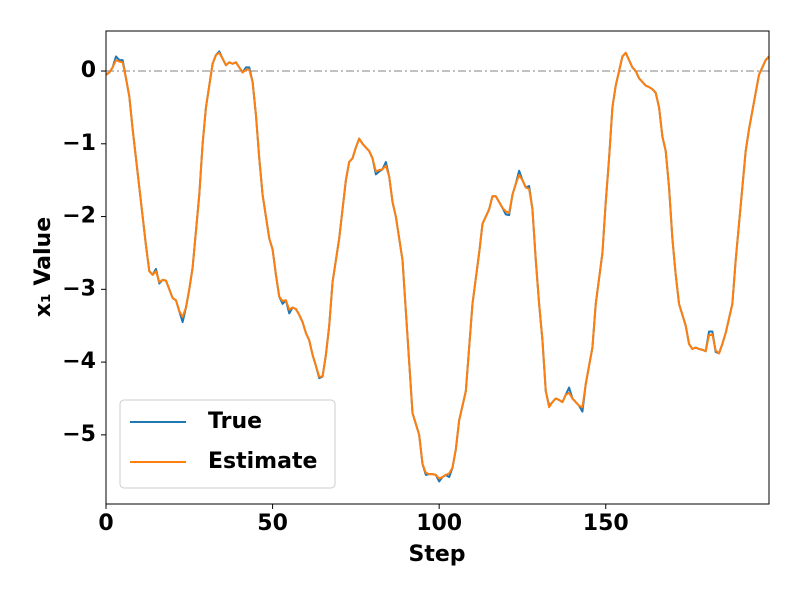 This screenshot has height=600, width=800. What do you see at coordinates (262, 461) in the screenshot?
I see `legend-label: Estimate` at bounding box center [262, 461].